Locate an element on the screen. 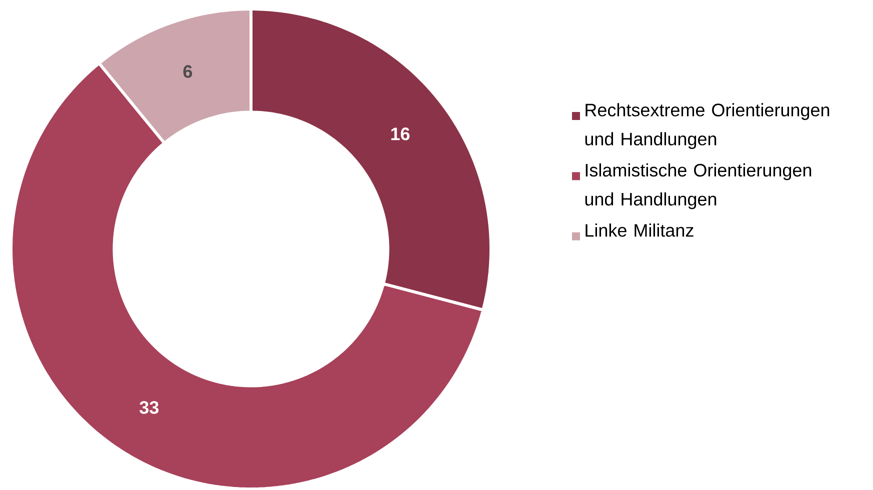  legend-label: Islamistische Orientierungen und Handlungen is located at coordinates (698, 186).